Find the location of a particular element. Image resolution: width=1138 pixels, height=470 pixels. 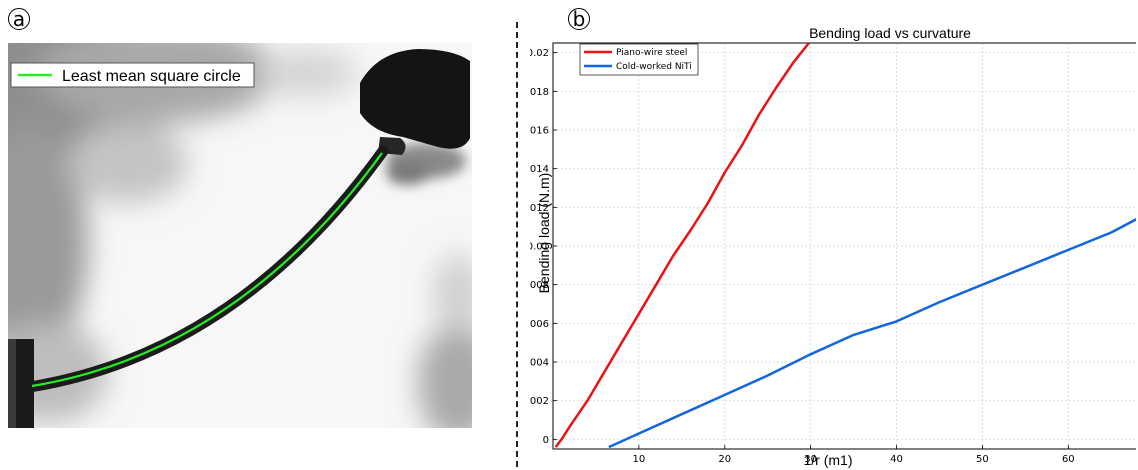

legend-box is located at coordinates (639, 59).